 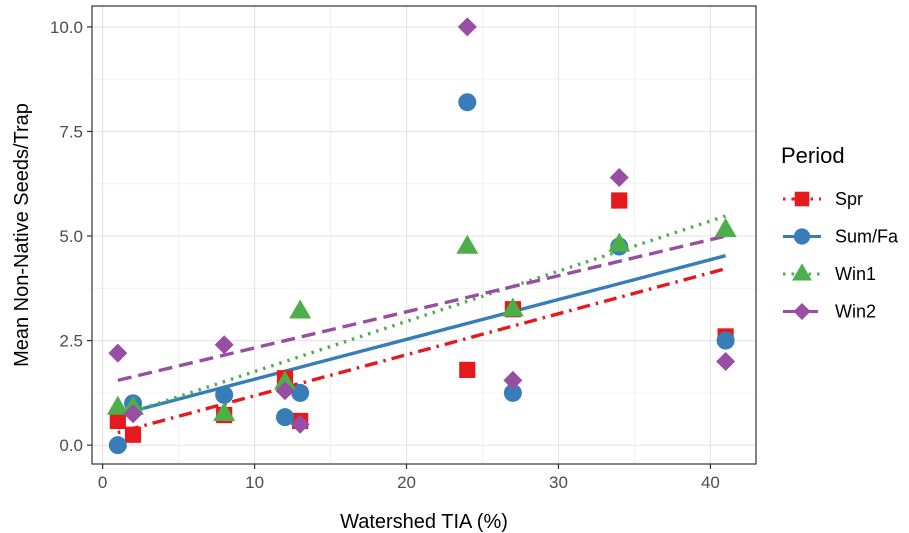 I want to click on legend: Period Spr Sum/Fa Win1 Win2, so click(x=840, y=232).